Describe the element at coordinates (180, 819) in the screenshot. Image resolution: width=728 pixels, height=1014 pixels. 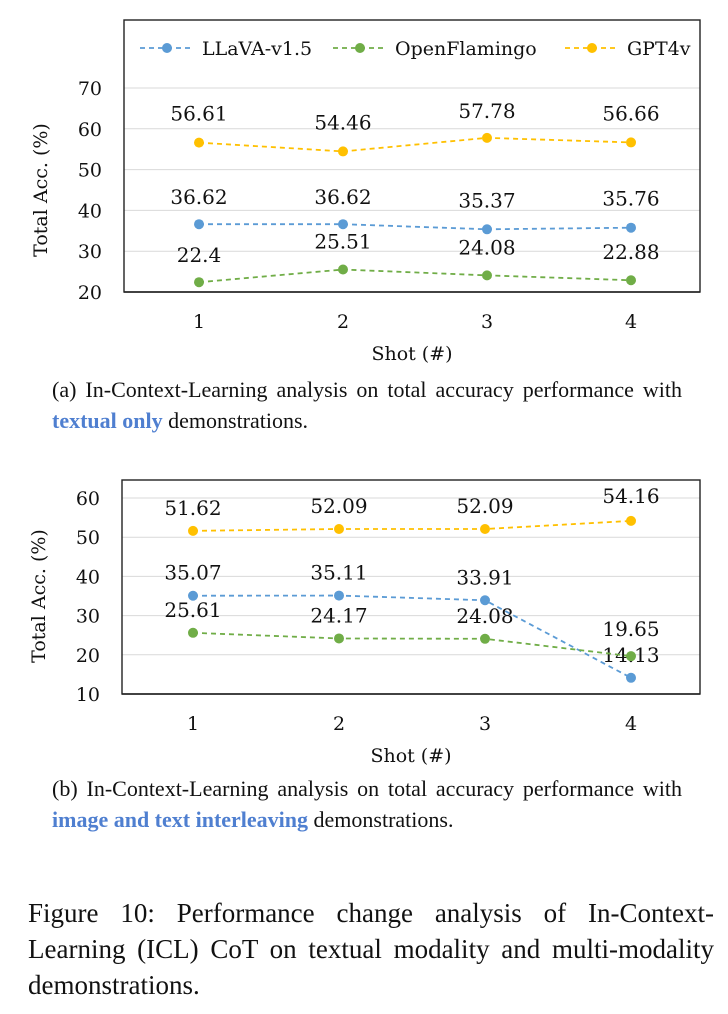
I see `caption-b-highlight: image and text interleaving` at that location.